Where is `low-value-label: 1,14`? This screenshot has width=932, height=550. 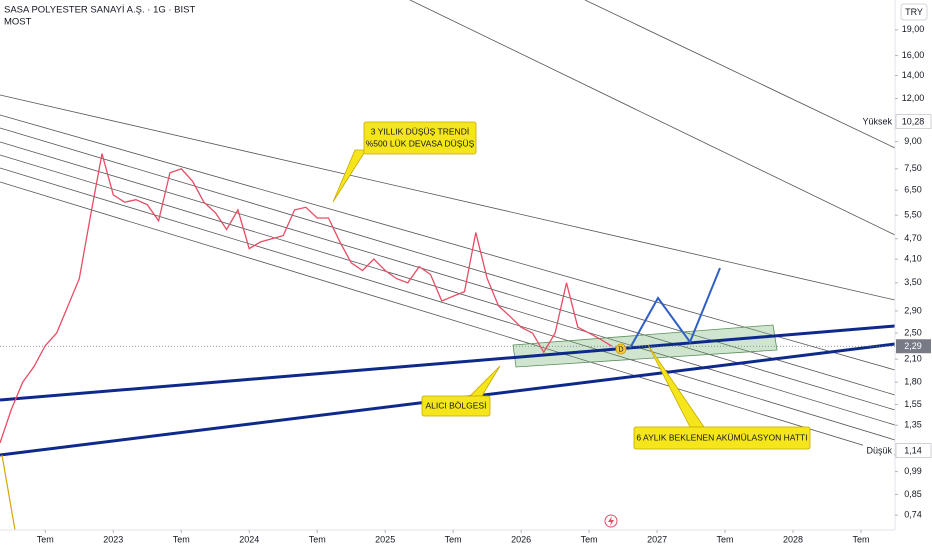 low-value-label: 1,14 is located at coordinates (913, 450).